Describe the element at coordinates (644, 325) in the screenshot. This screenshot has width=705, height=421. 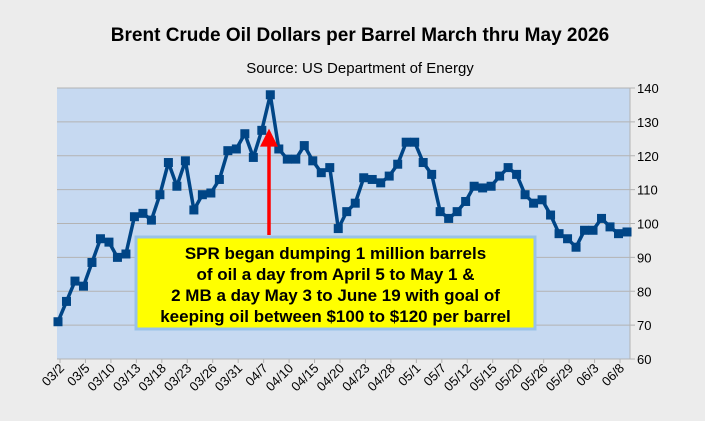
I see `y-tick-label: 70` at that location.